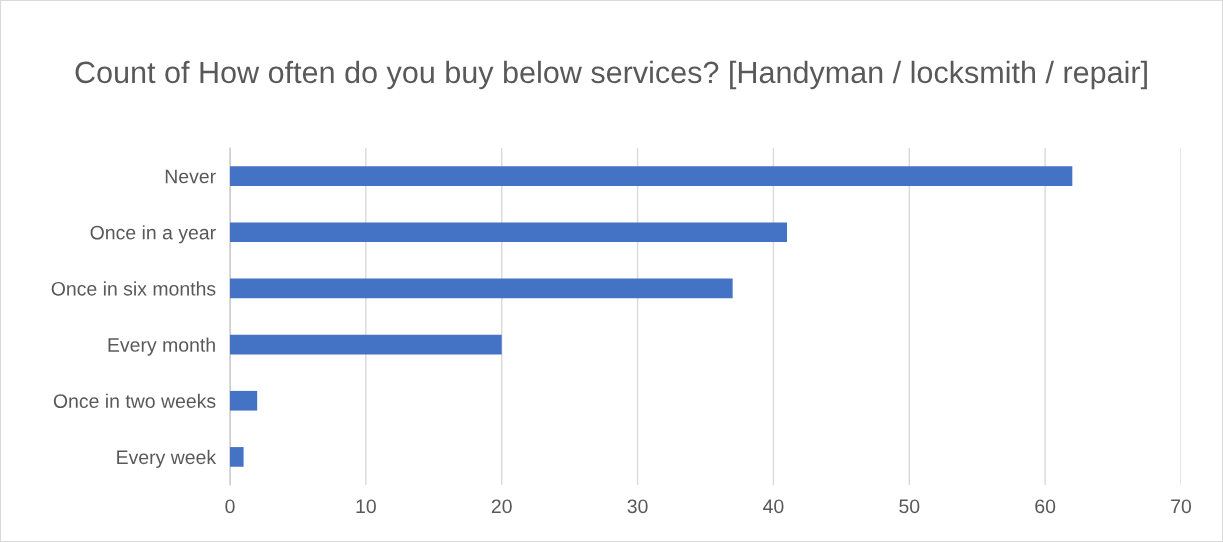 This screenshot has width=1223, height=542. What do you see at coordinates (230, 506) in the screenshot?
I see `x-tick-label: 0` at bounding box center [230, 506].